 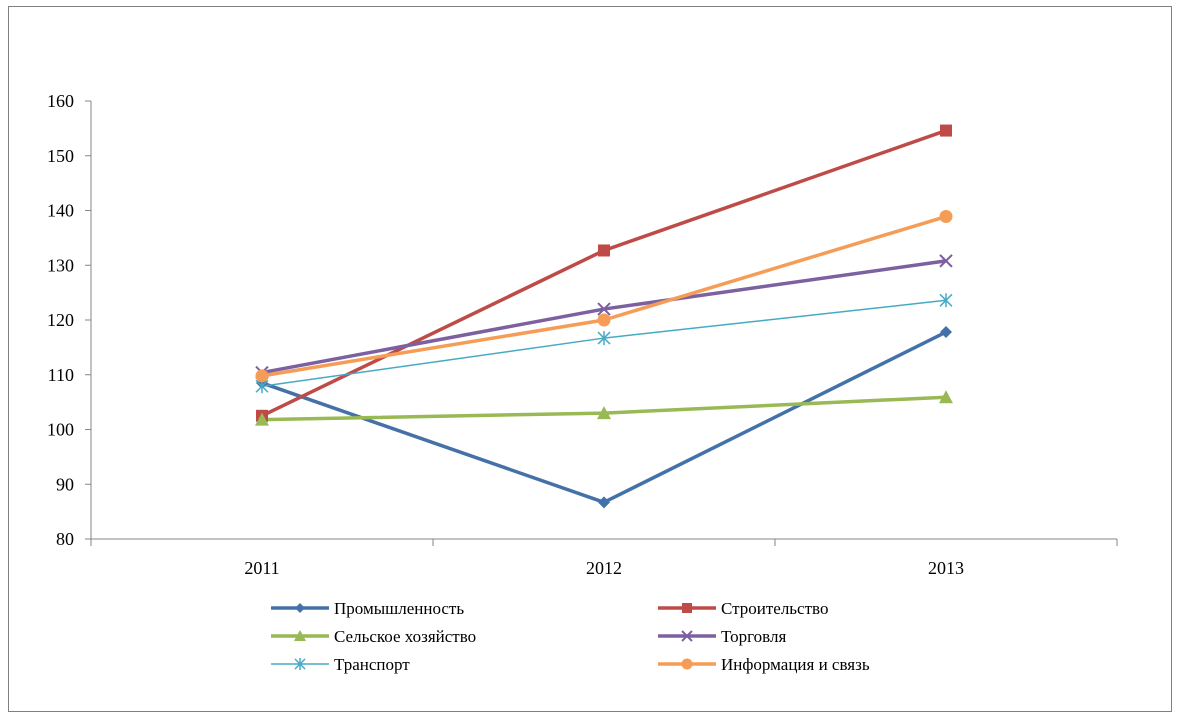 What do you see at coordinates (65, 539) in the screenshot?
I see `y-tick-label: 80` at bounding box center [65, 539].